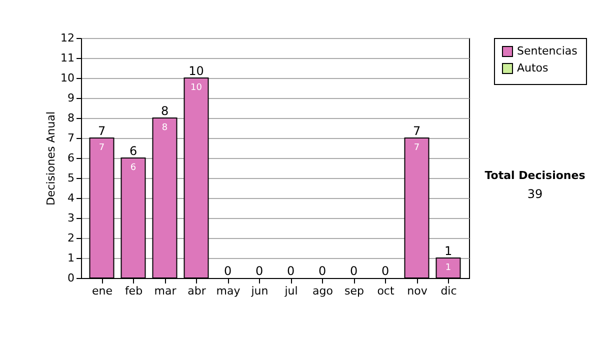  Describe the element at coordinates (71, 238) in the screenshot. I see `y-tick-label: 2` at that location.